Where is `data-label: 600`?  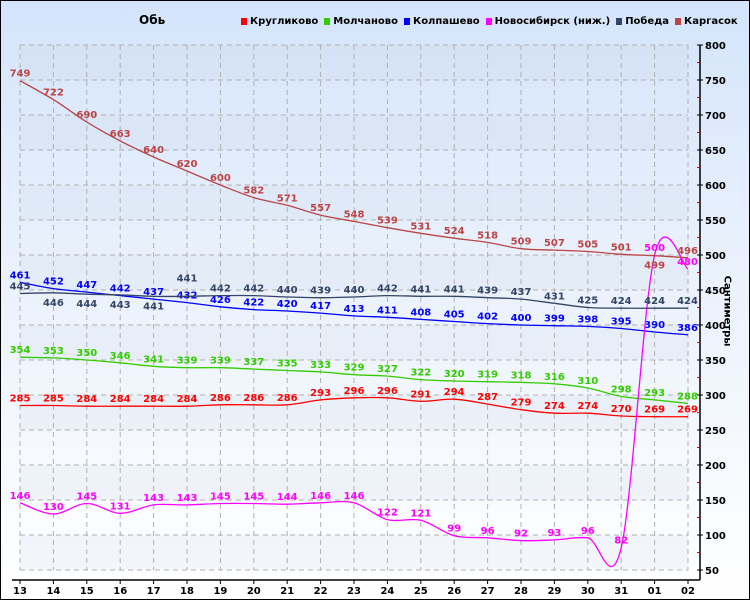
data-label: 600 is located at coordinates (220, 178).